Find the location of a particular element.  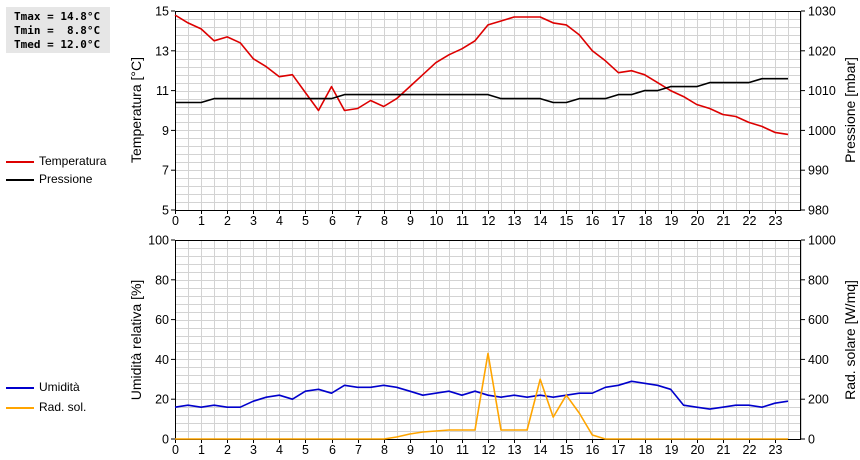

stat-tmed: Tmed = 12.0°C is located at coordinates (57, 44).